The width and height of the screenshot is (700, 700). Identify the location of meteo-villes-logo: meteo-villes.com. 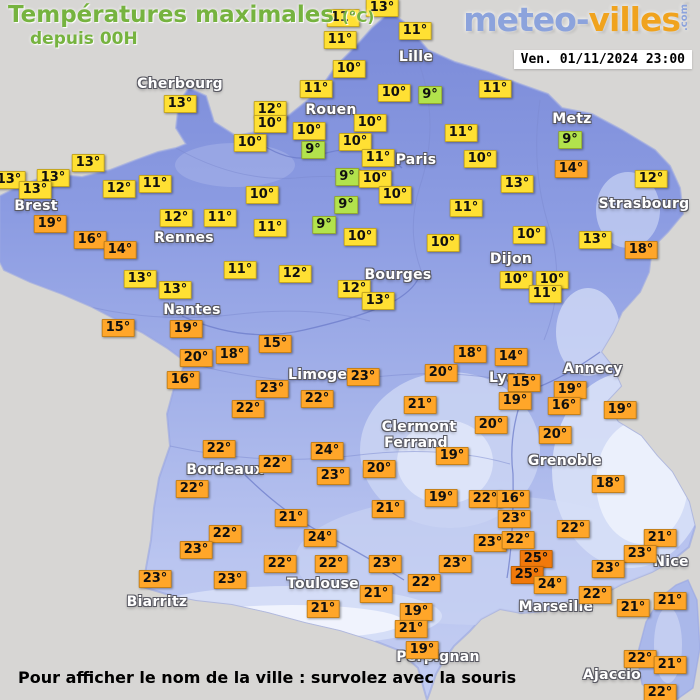
(576, 20).